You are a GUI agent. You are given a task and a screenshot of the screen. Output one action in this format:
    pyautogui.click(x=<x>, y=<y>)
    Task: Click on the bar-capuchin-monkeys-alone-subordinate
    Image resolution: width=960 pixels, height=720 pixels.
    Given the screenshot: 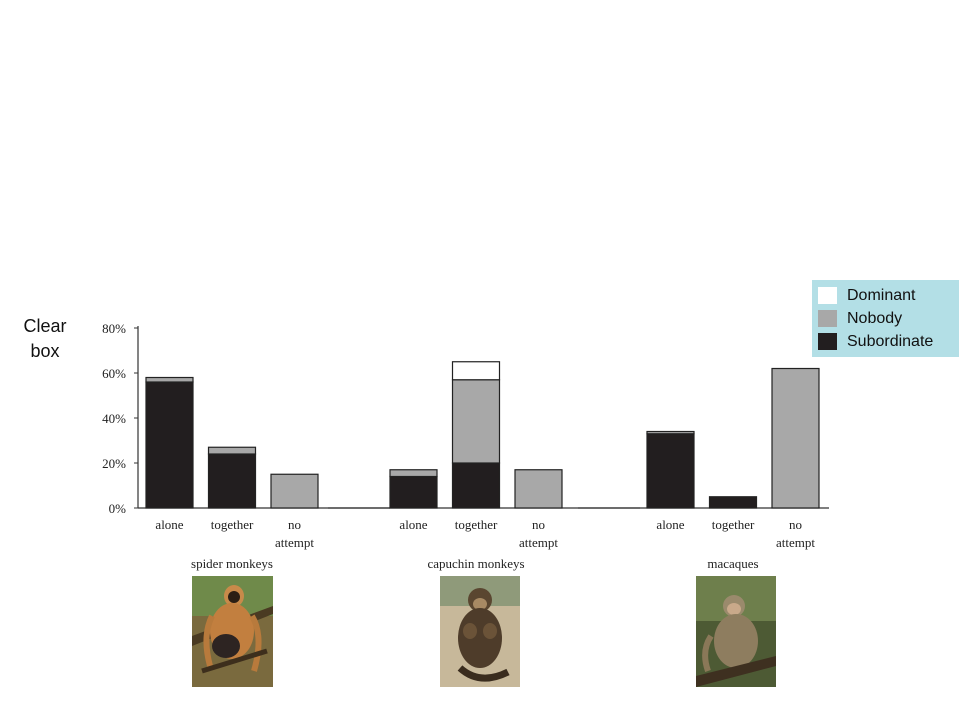 What is the action you would take?
    pyautogui.click(x=413, y=492)
    